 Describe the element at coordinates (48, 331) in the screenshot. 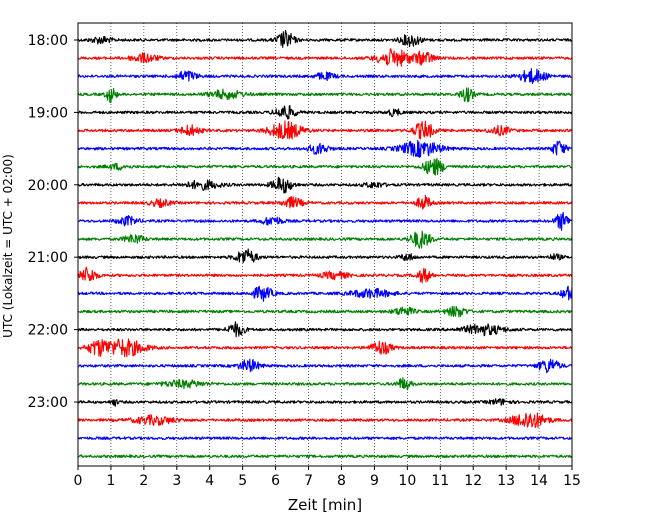

I see `y-tick-label: 22:00` at that location.